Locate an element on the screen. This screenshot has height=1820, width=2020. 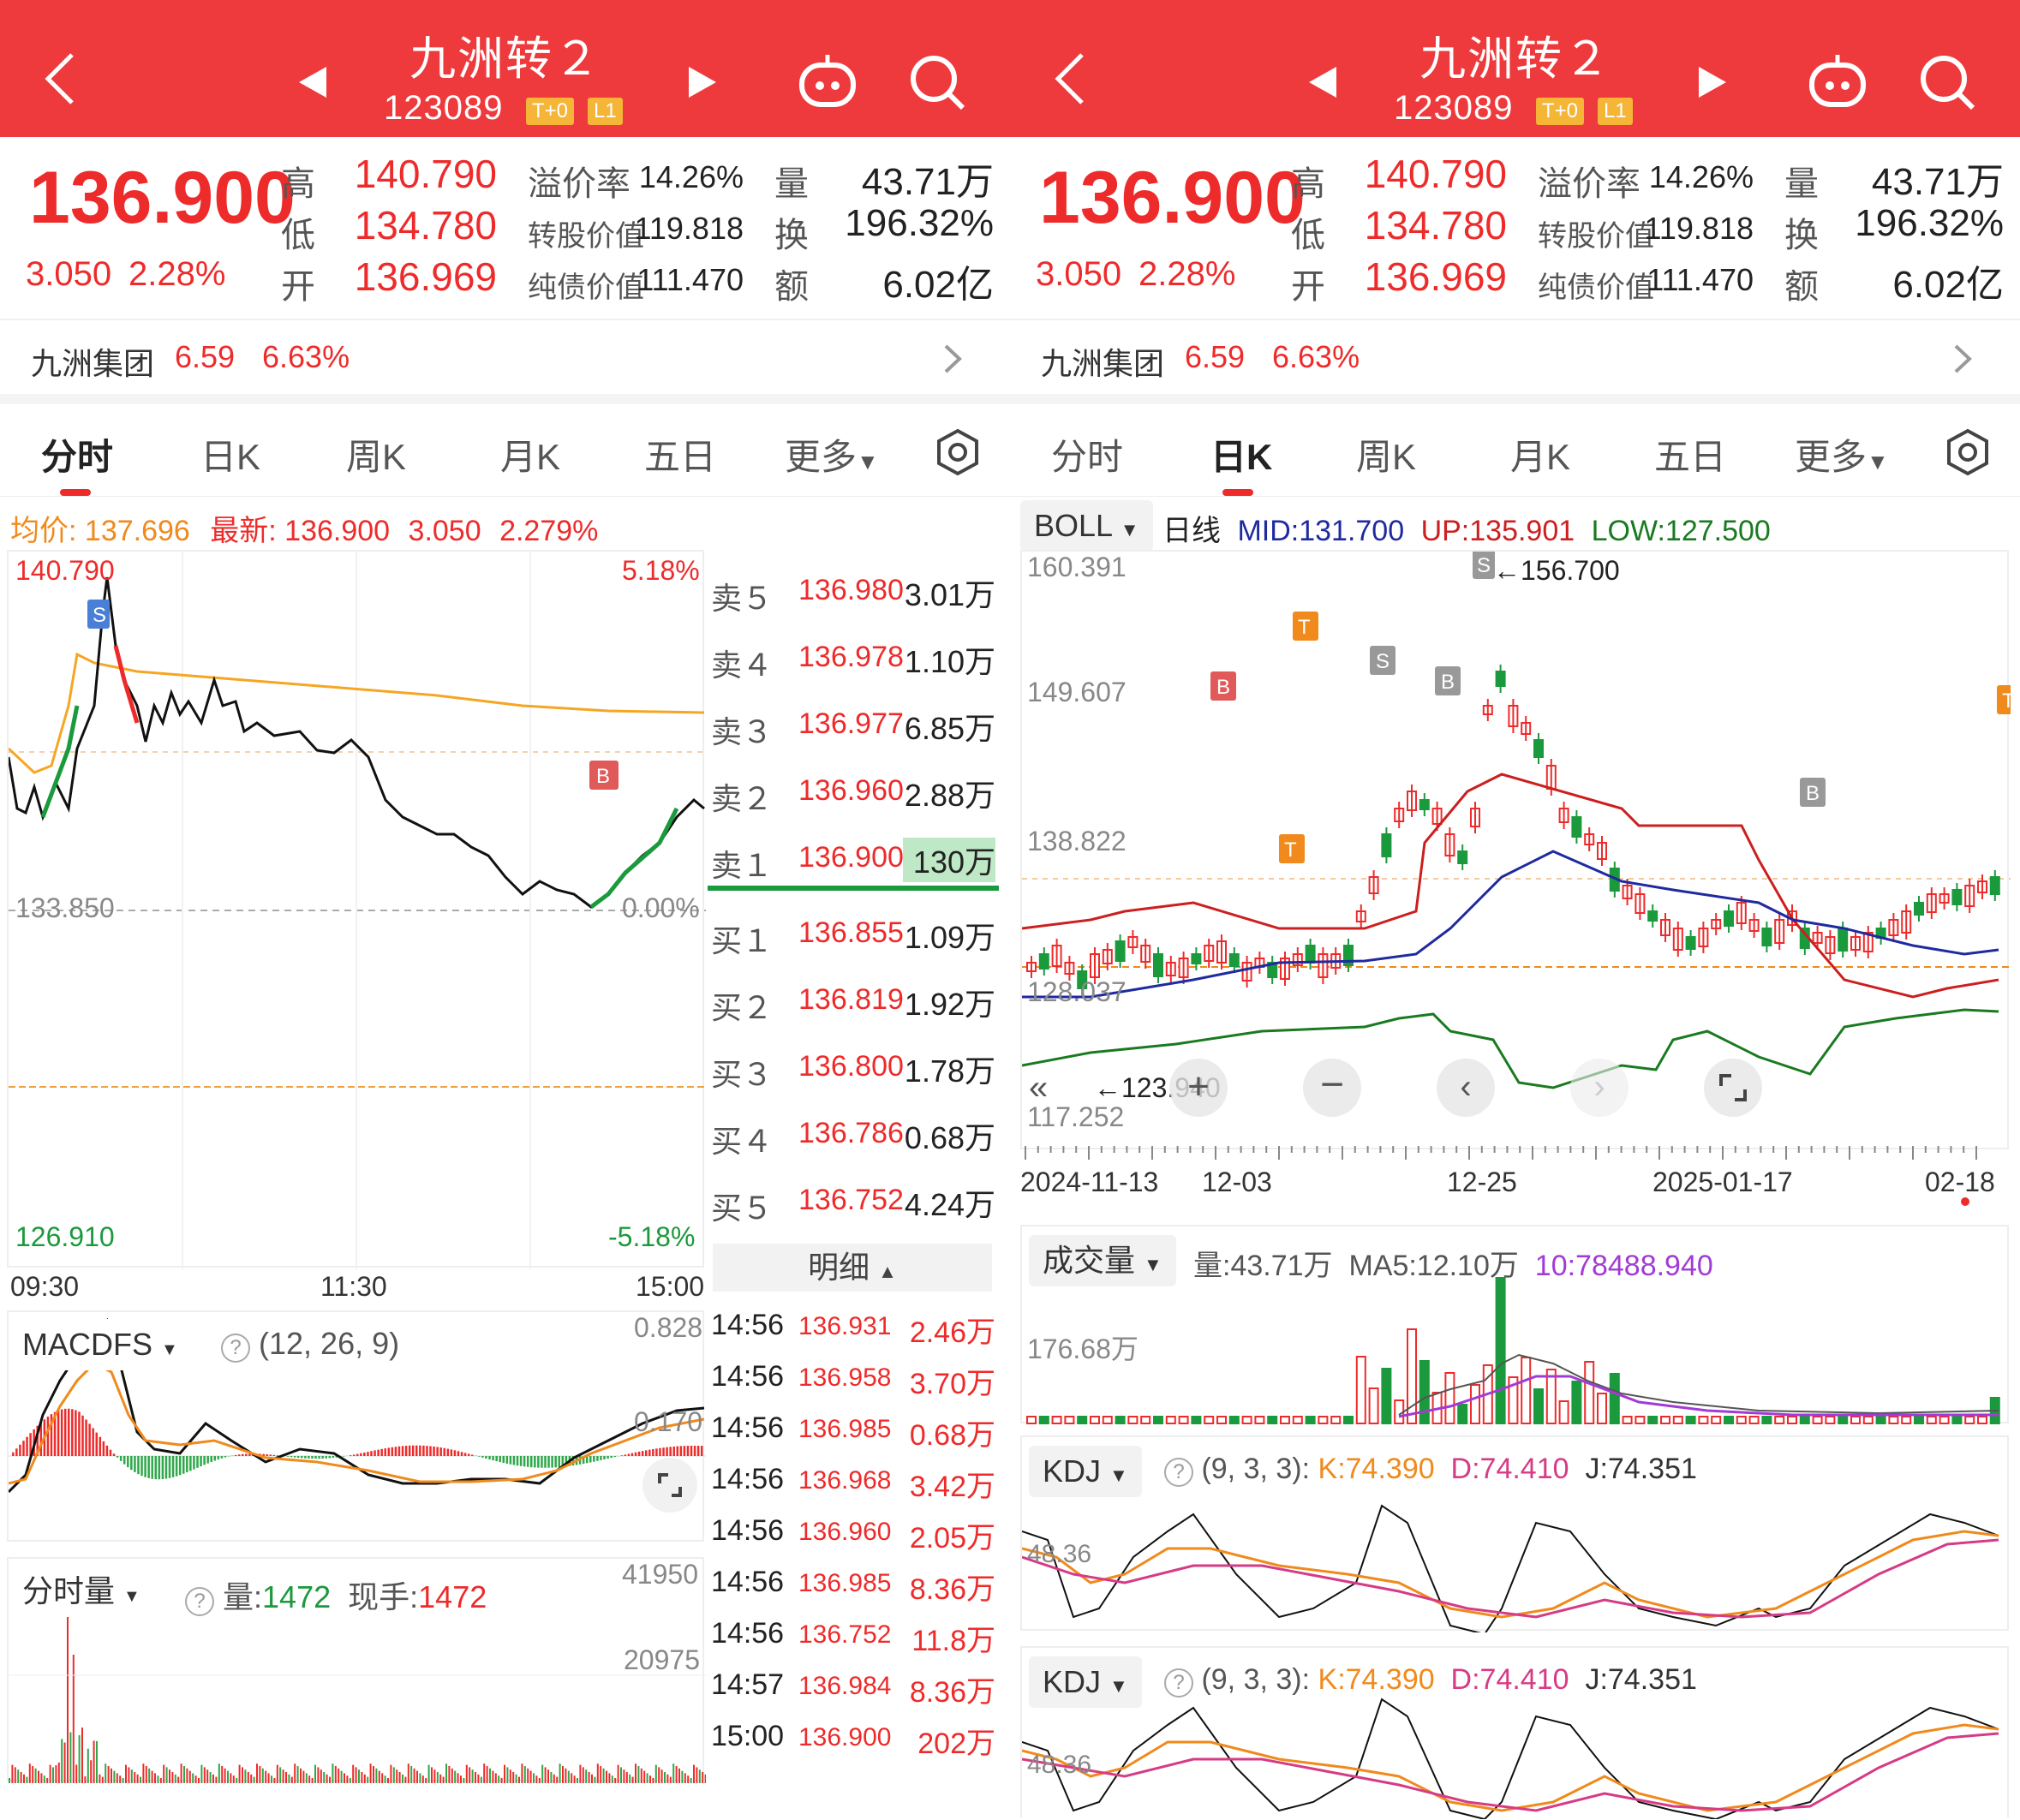
bid-row: 买２ 136.819 1.92万 is located at coordinates (853, 1000).